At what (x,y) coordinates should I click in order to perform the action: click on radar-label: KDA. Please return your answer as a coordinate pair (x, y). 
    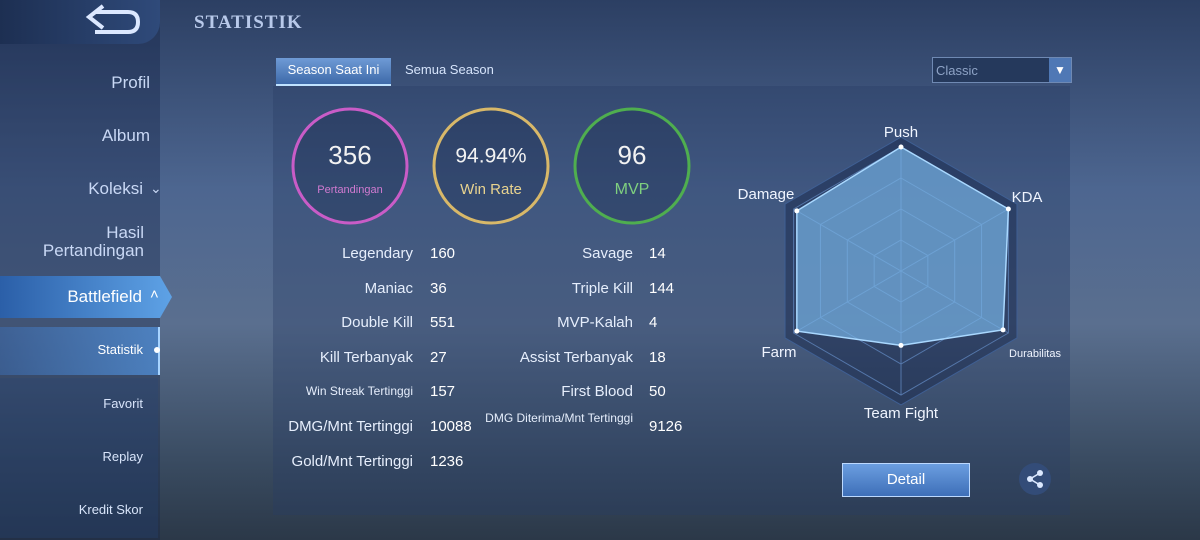
    Looking at the image, I should click on (1027, 197).